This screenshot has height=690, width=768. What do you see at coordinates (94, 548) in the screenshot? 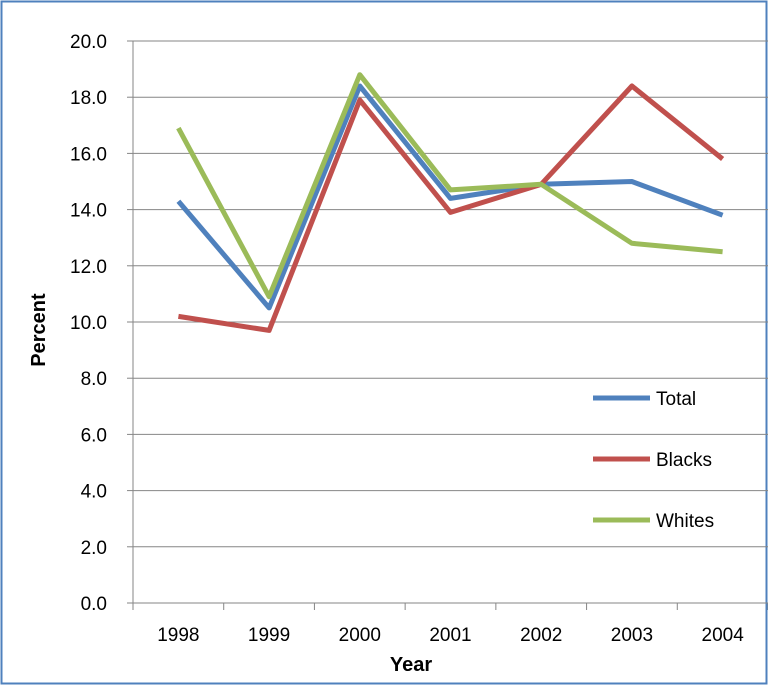
I see `y-tick-label: 2.0` at bounding box center [94, 548].